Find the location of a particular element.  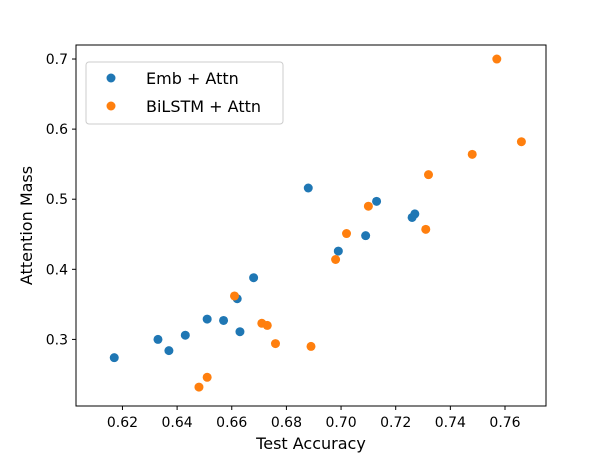

x-axis: 0.62 0.64 0.66 0.68 0.70 0.72 0.74 0.76 is located at coordinates (314, 418).